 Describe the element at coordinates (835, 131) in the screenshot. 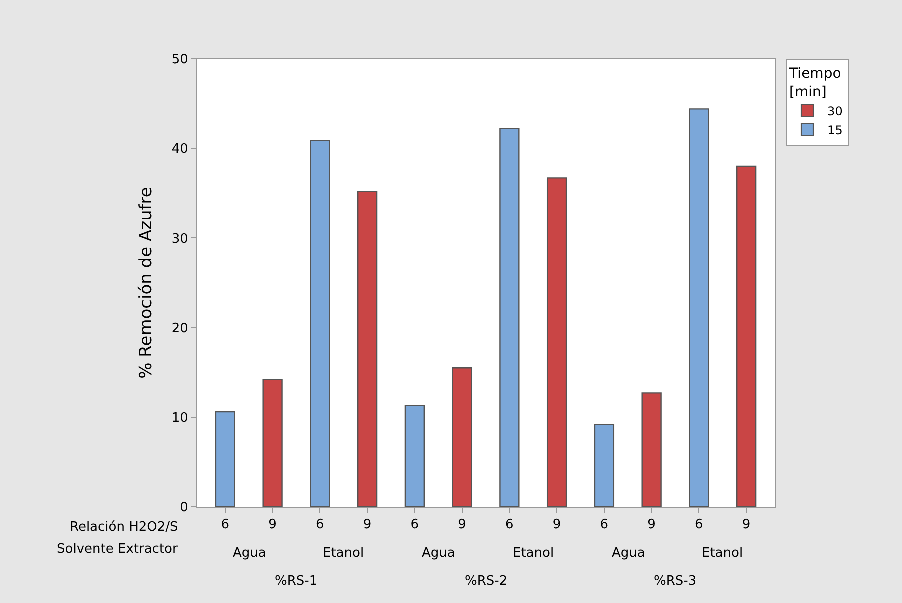

I see `legend-label: 15` at that location.